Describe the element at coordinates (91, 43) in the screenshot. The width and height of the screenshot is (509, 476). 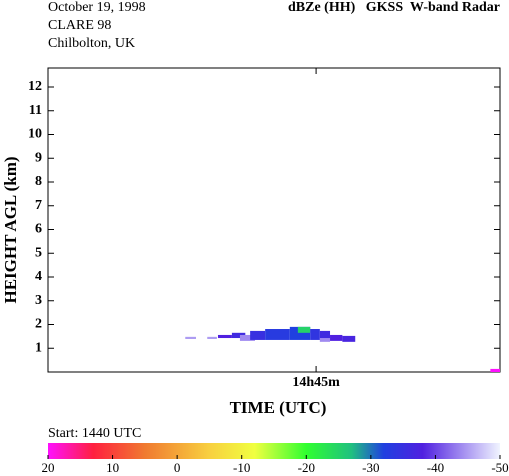
I see `header-line: Chilbolton, UK` at that location.